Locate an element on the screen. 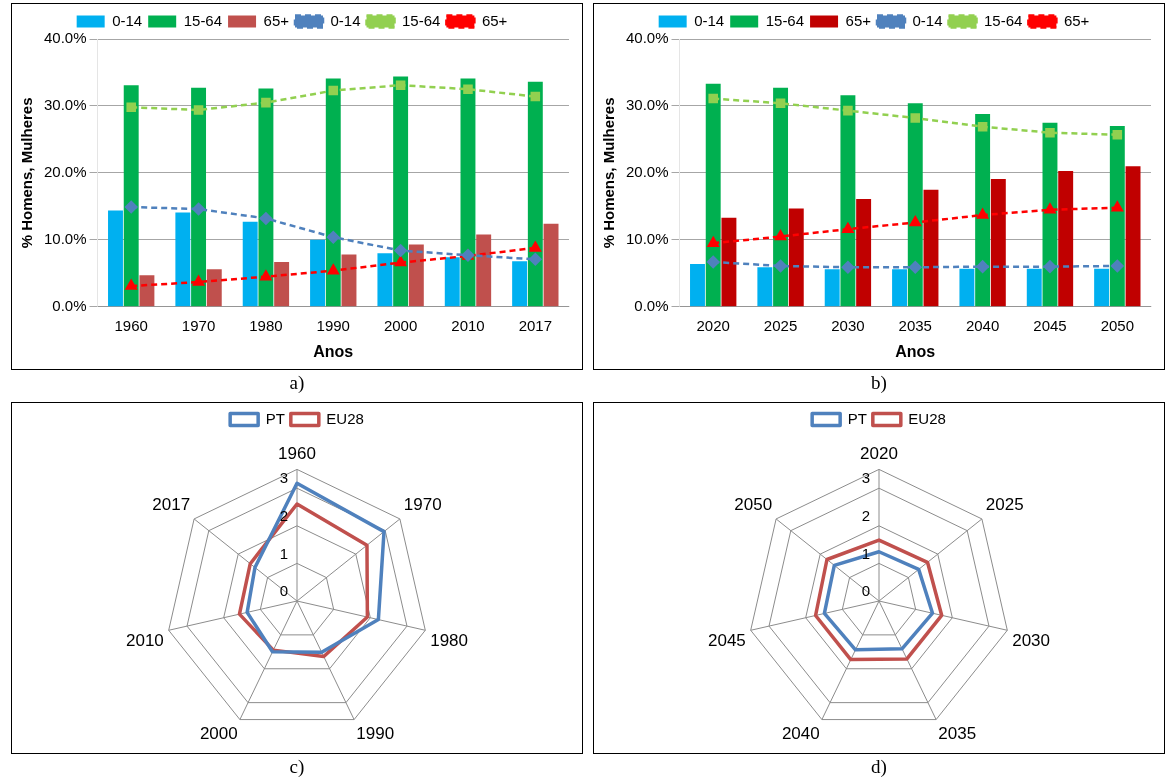  x-tick-label: 2045 is located at coordinates (1050, 325).